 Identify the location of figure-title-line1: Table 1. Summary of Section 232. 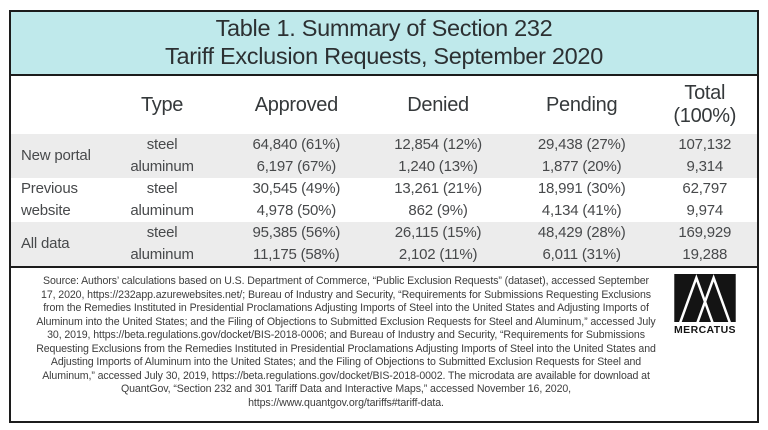
(384, 28).